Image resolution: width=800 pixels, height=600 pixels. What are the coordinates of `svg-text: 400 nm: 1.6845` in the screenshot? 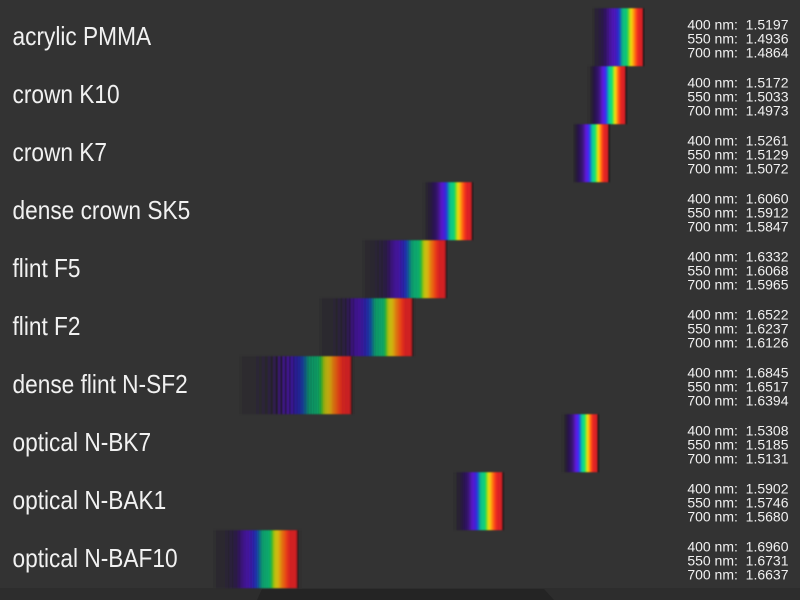 It's located at (737, 373).